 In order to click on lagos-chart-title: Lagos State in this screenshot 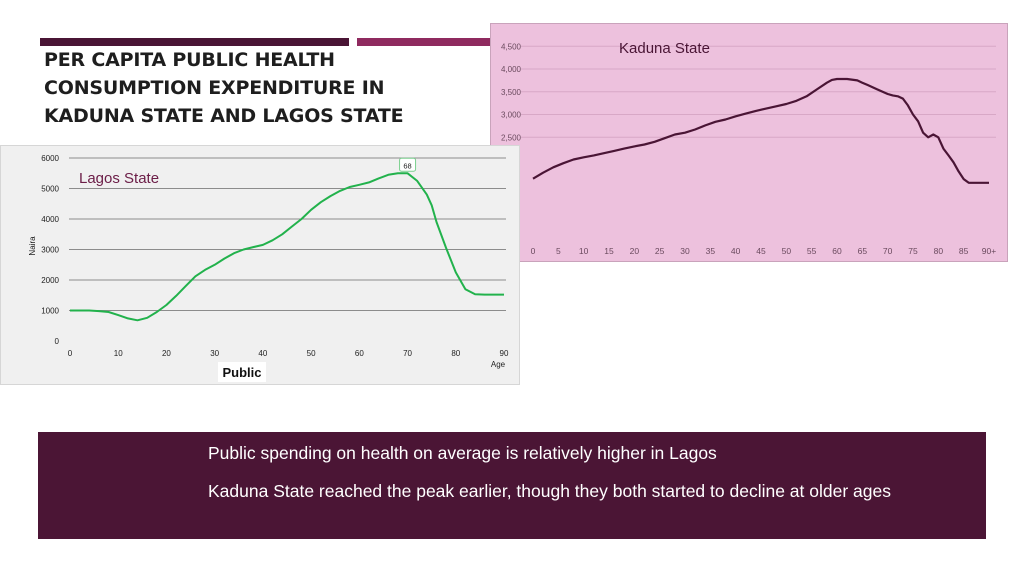, I will do `click(119, 178)`.